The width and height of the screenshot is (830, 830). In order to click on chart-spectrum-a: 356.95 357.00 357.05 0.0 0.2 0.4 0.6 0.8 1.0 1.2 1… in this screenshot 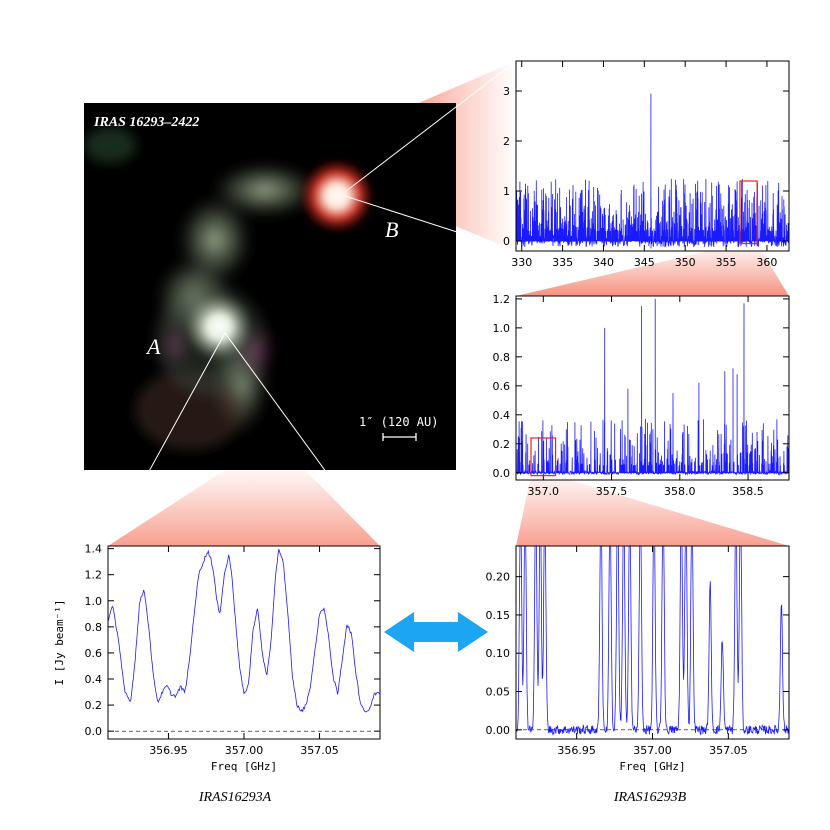, I will do `click(217, 658)`.